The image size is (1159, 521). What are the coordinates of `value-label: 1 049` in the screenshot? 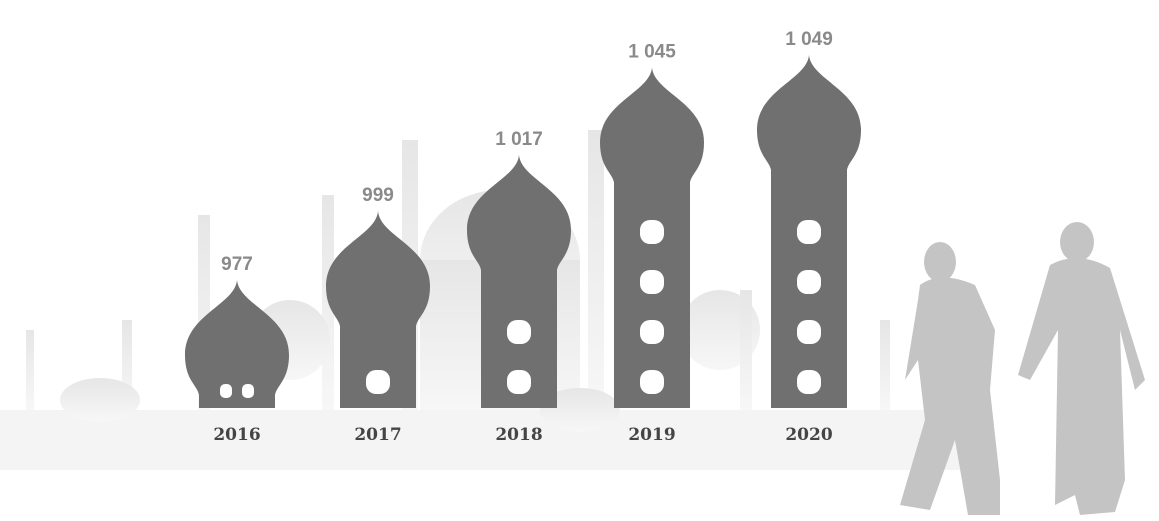 It's located at (809, 39).